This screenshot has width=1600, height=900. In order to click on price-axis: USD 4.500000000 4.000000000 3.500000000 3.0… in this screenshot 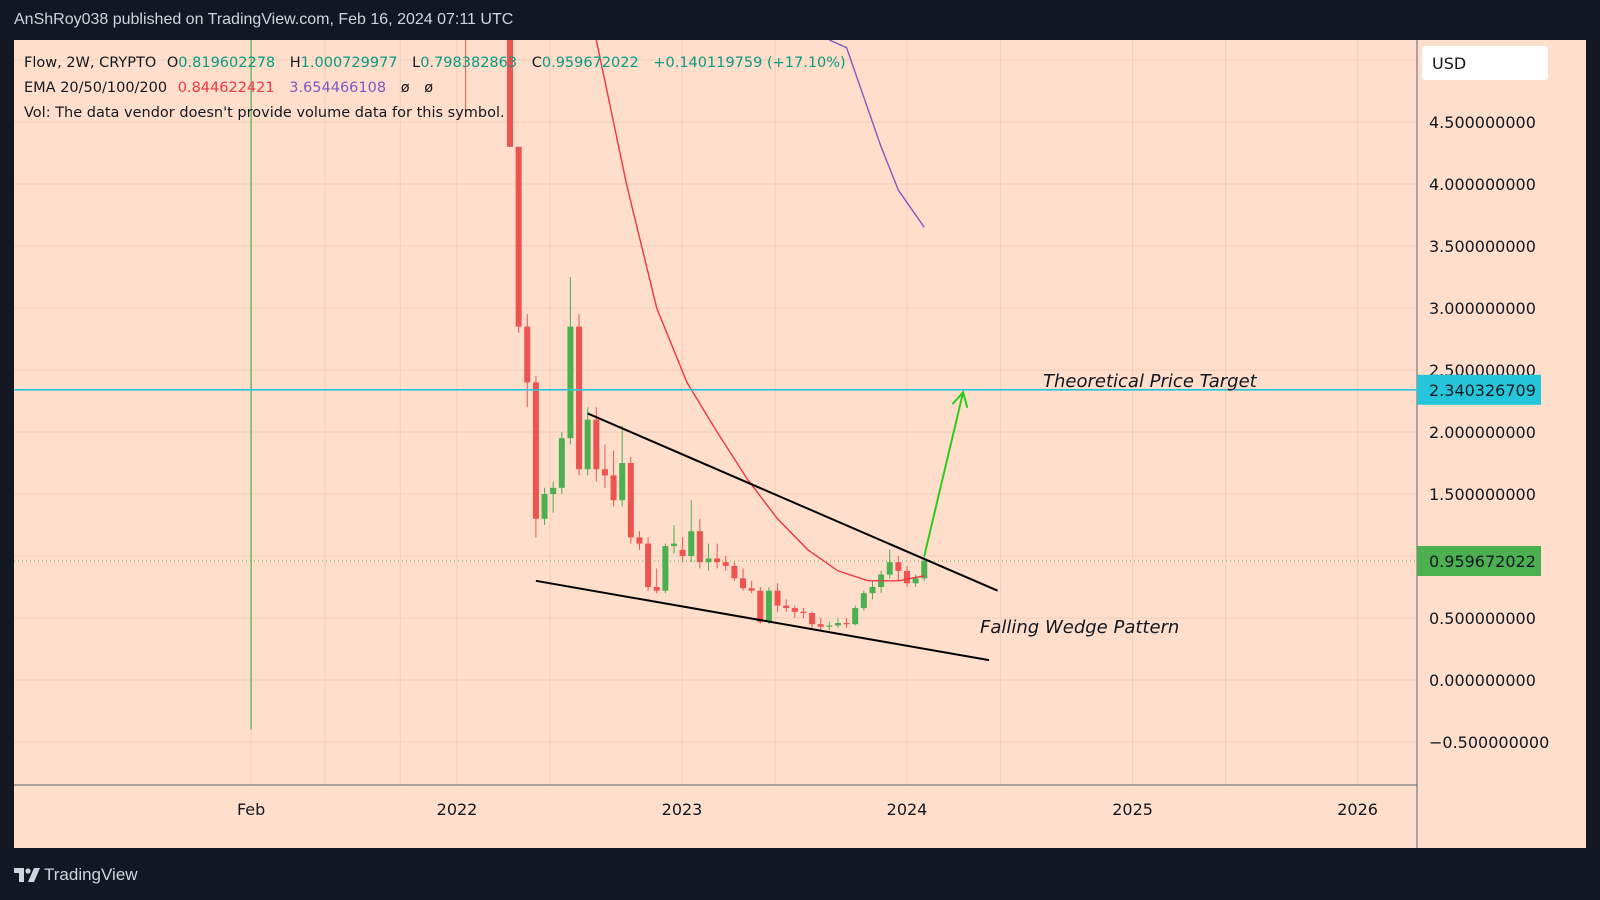, I will do `click(1483, 399)`.